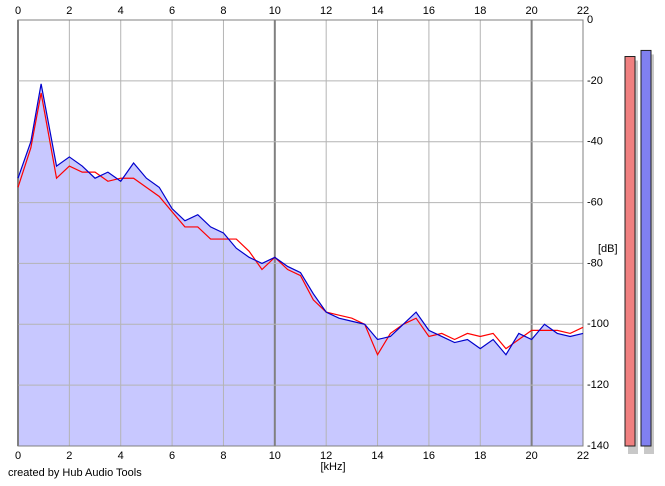 This screenshot has width=665, height=486. What do you see at coordinates (223, 456) in the screenshot?
I see `x-tick-label-bottom: 8` at bounding box center [223, 456].